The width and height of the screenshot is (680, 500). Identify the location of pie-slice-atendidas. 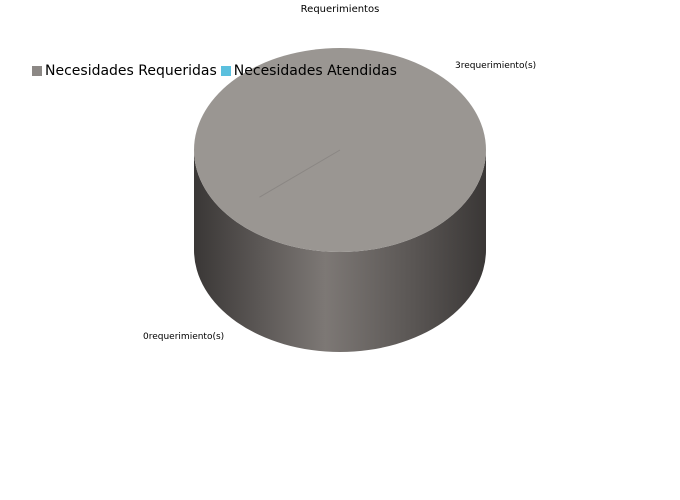
(300, 173).